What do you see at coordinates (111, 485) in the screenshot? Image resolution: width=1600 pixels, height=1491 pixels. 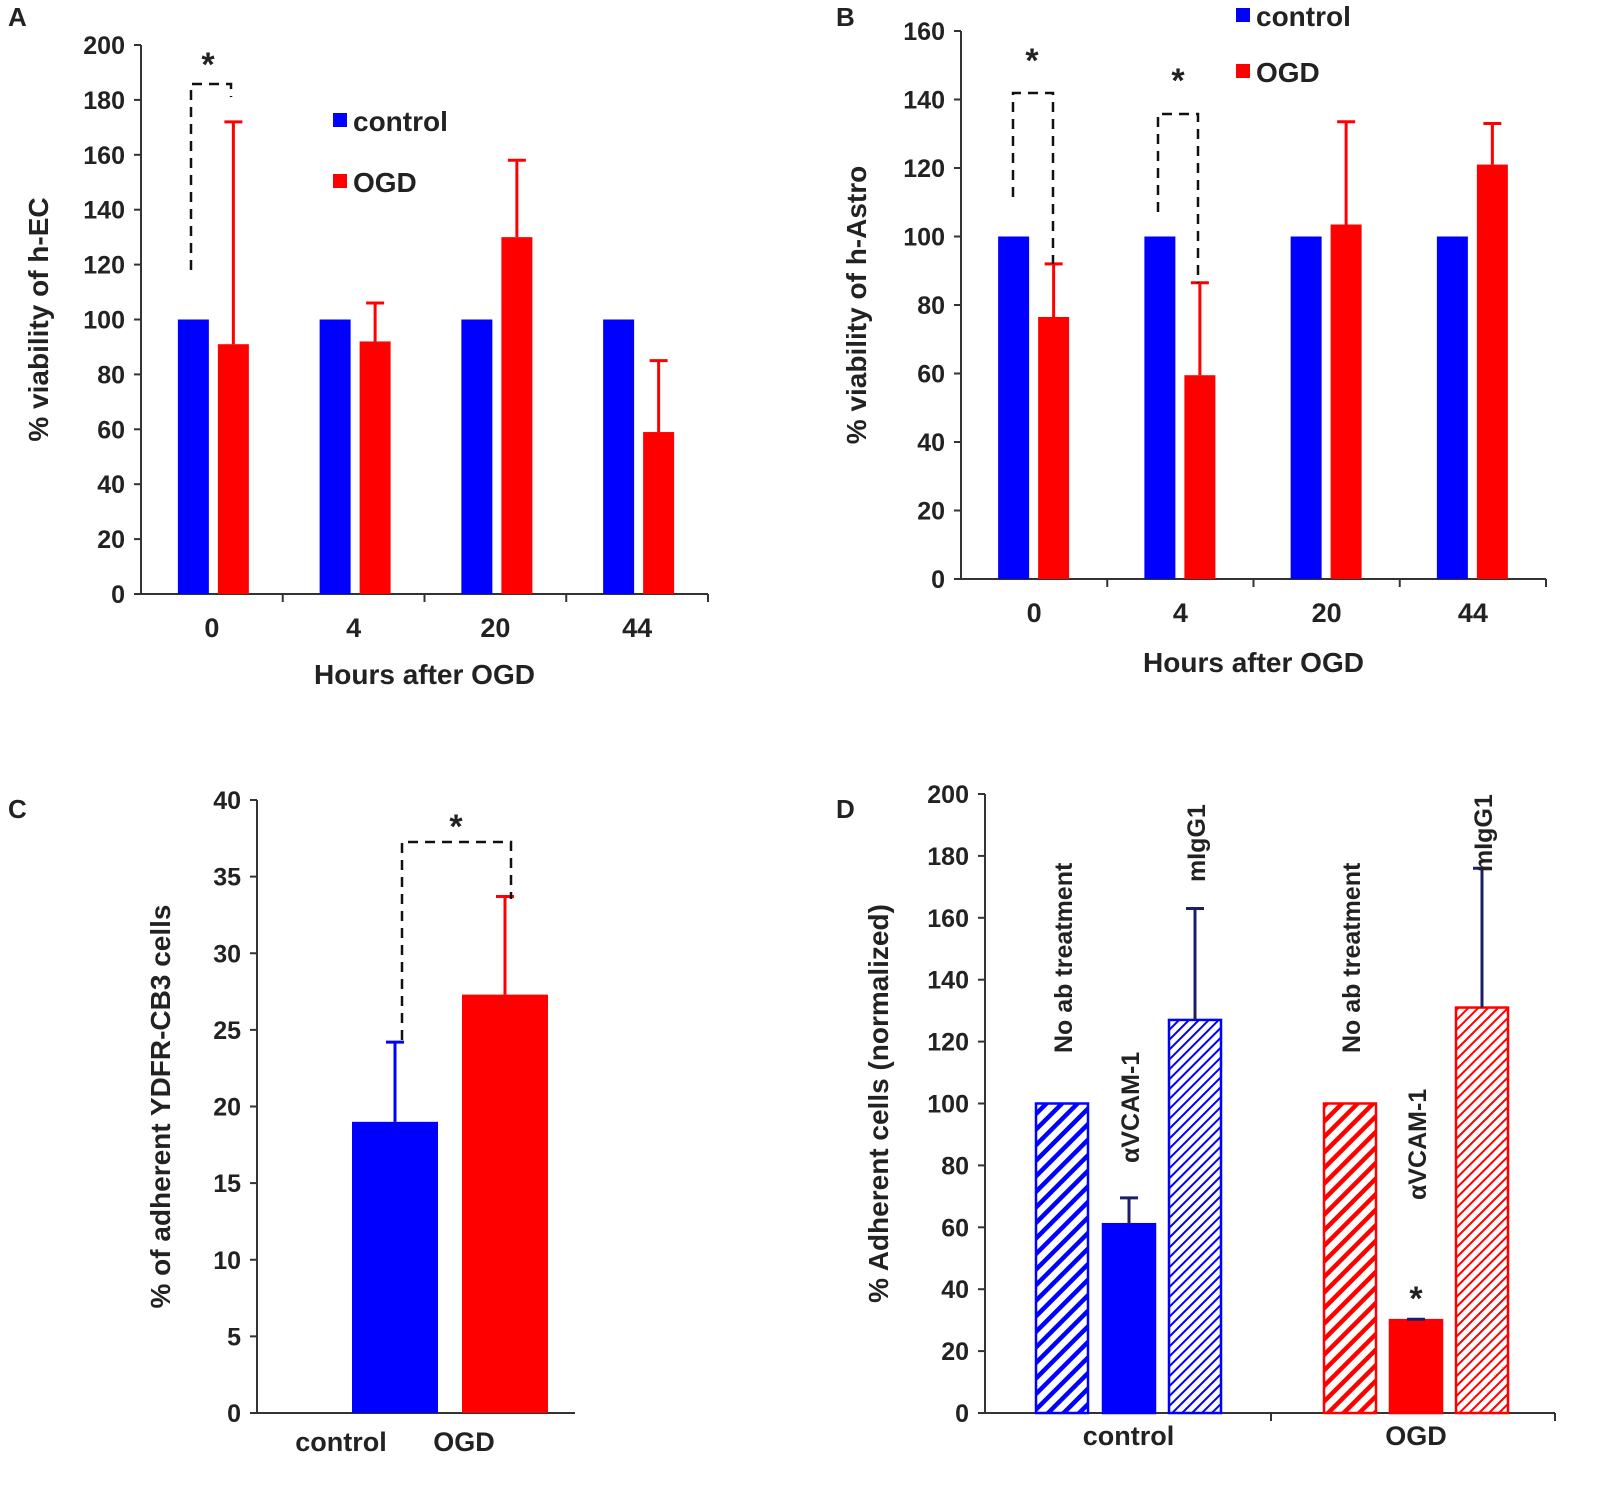 I see `a-y-tick-label: 40` at bounding box center [111, 485].